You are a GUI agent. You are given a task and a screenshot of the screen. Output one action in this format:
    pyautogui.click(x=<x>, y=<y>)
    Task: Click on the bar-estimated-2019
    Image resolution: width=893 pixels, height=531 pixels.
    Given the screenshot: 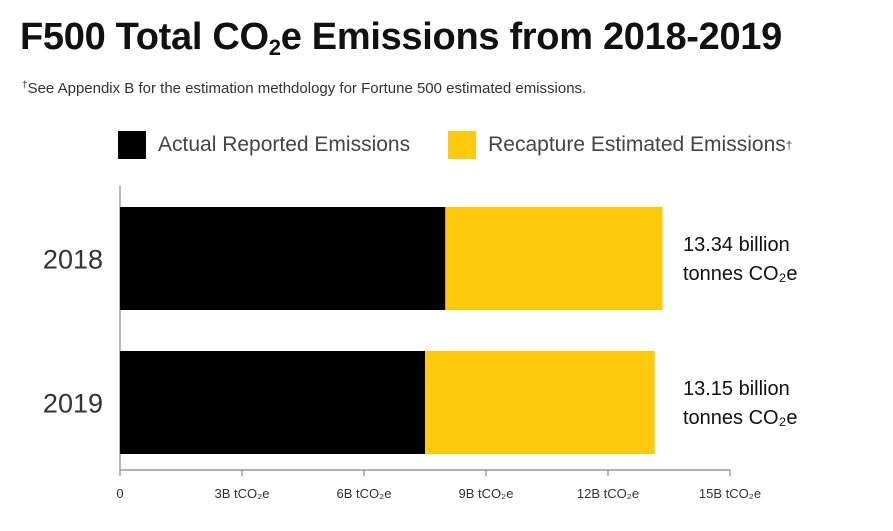 What is the action you would take?
    pyautogui.click(x=540, y=402)
    